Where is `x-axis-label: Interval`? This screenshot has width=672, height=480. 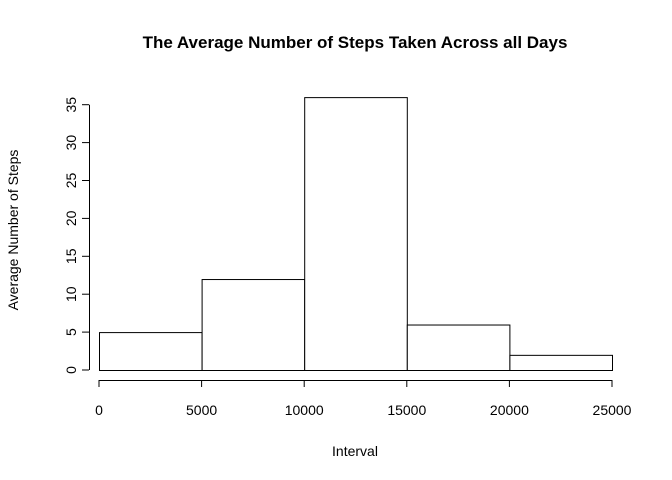 x-axis-label: Interval is located at coordinates (355, 451).